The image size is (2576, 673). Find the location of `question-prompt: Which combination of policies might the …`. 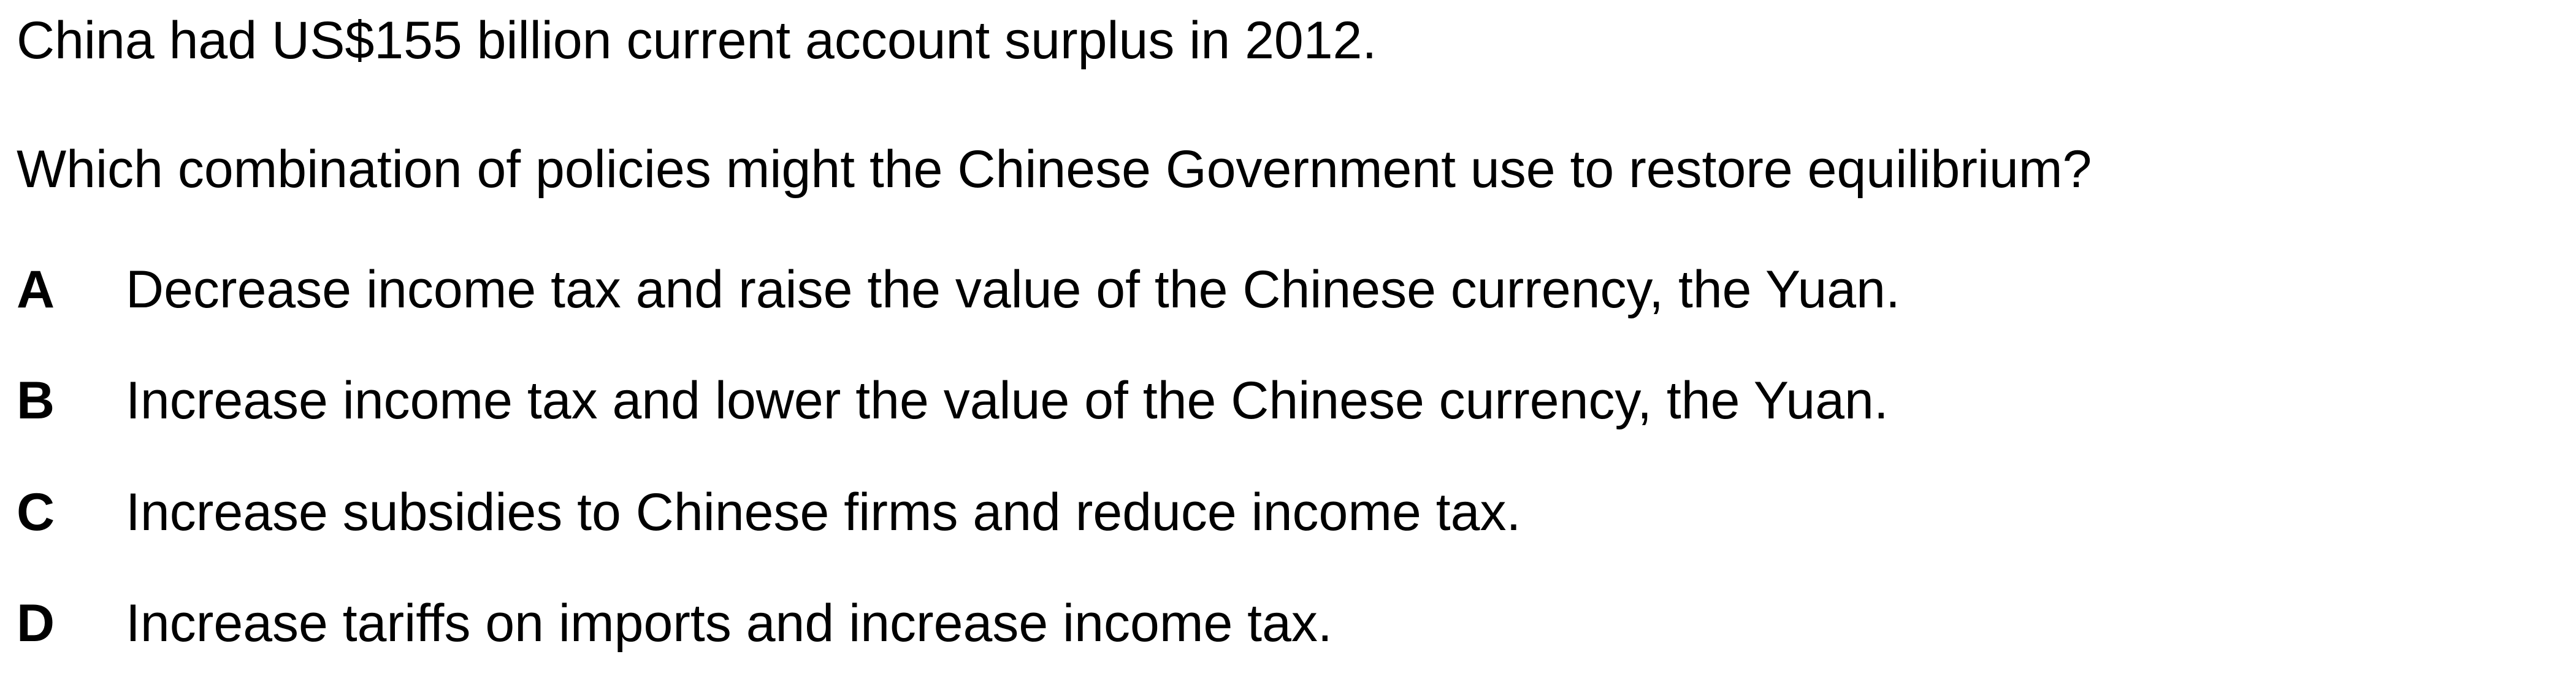

question-prompt: Which combination of policies might the … is located at coordinates (1054, 169).